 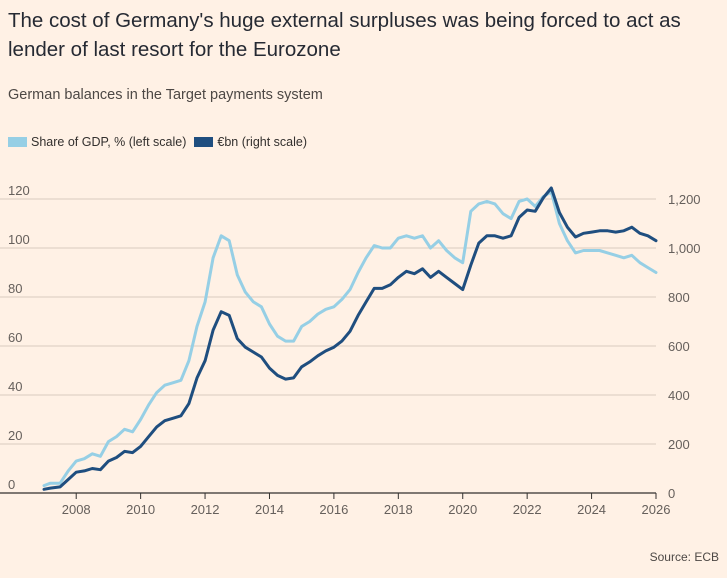 What do you see at coordinates (262, 142) in the screenshot?
I see `legend-label-eur-bn: €bn (right scale)` at bounding box center [262, 142].